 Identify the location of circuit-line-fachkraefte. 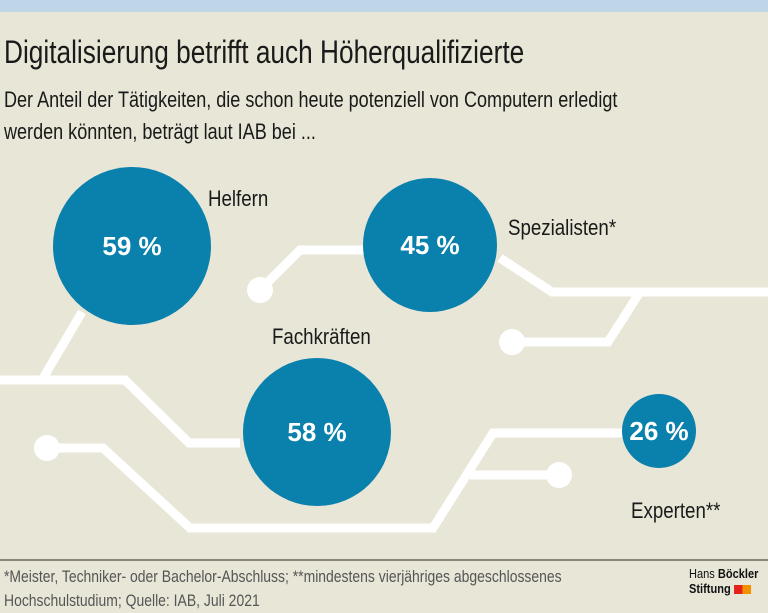
(120, 411).